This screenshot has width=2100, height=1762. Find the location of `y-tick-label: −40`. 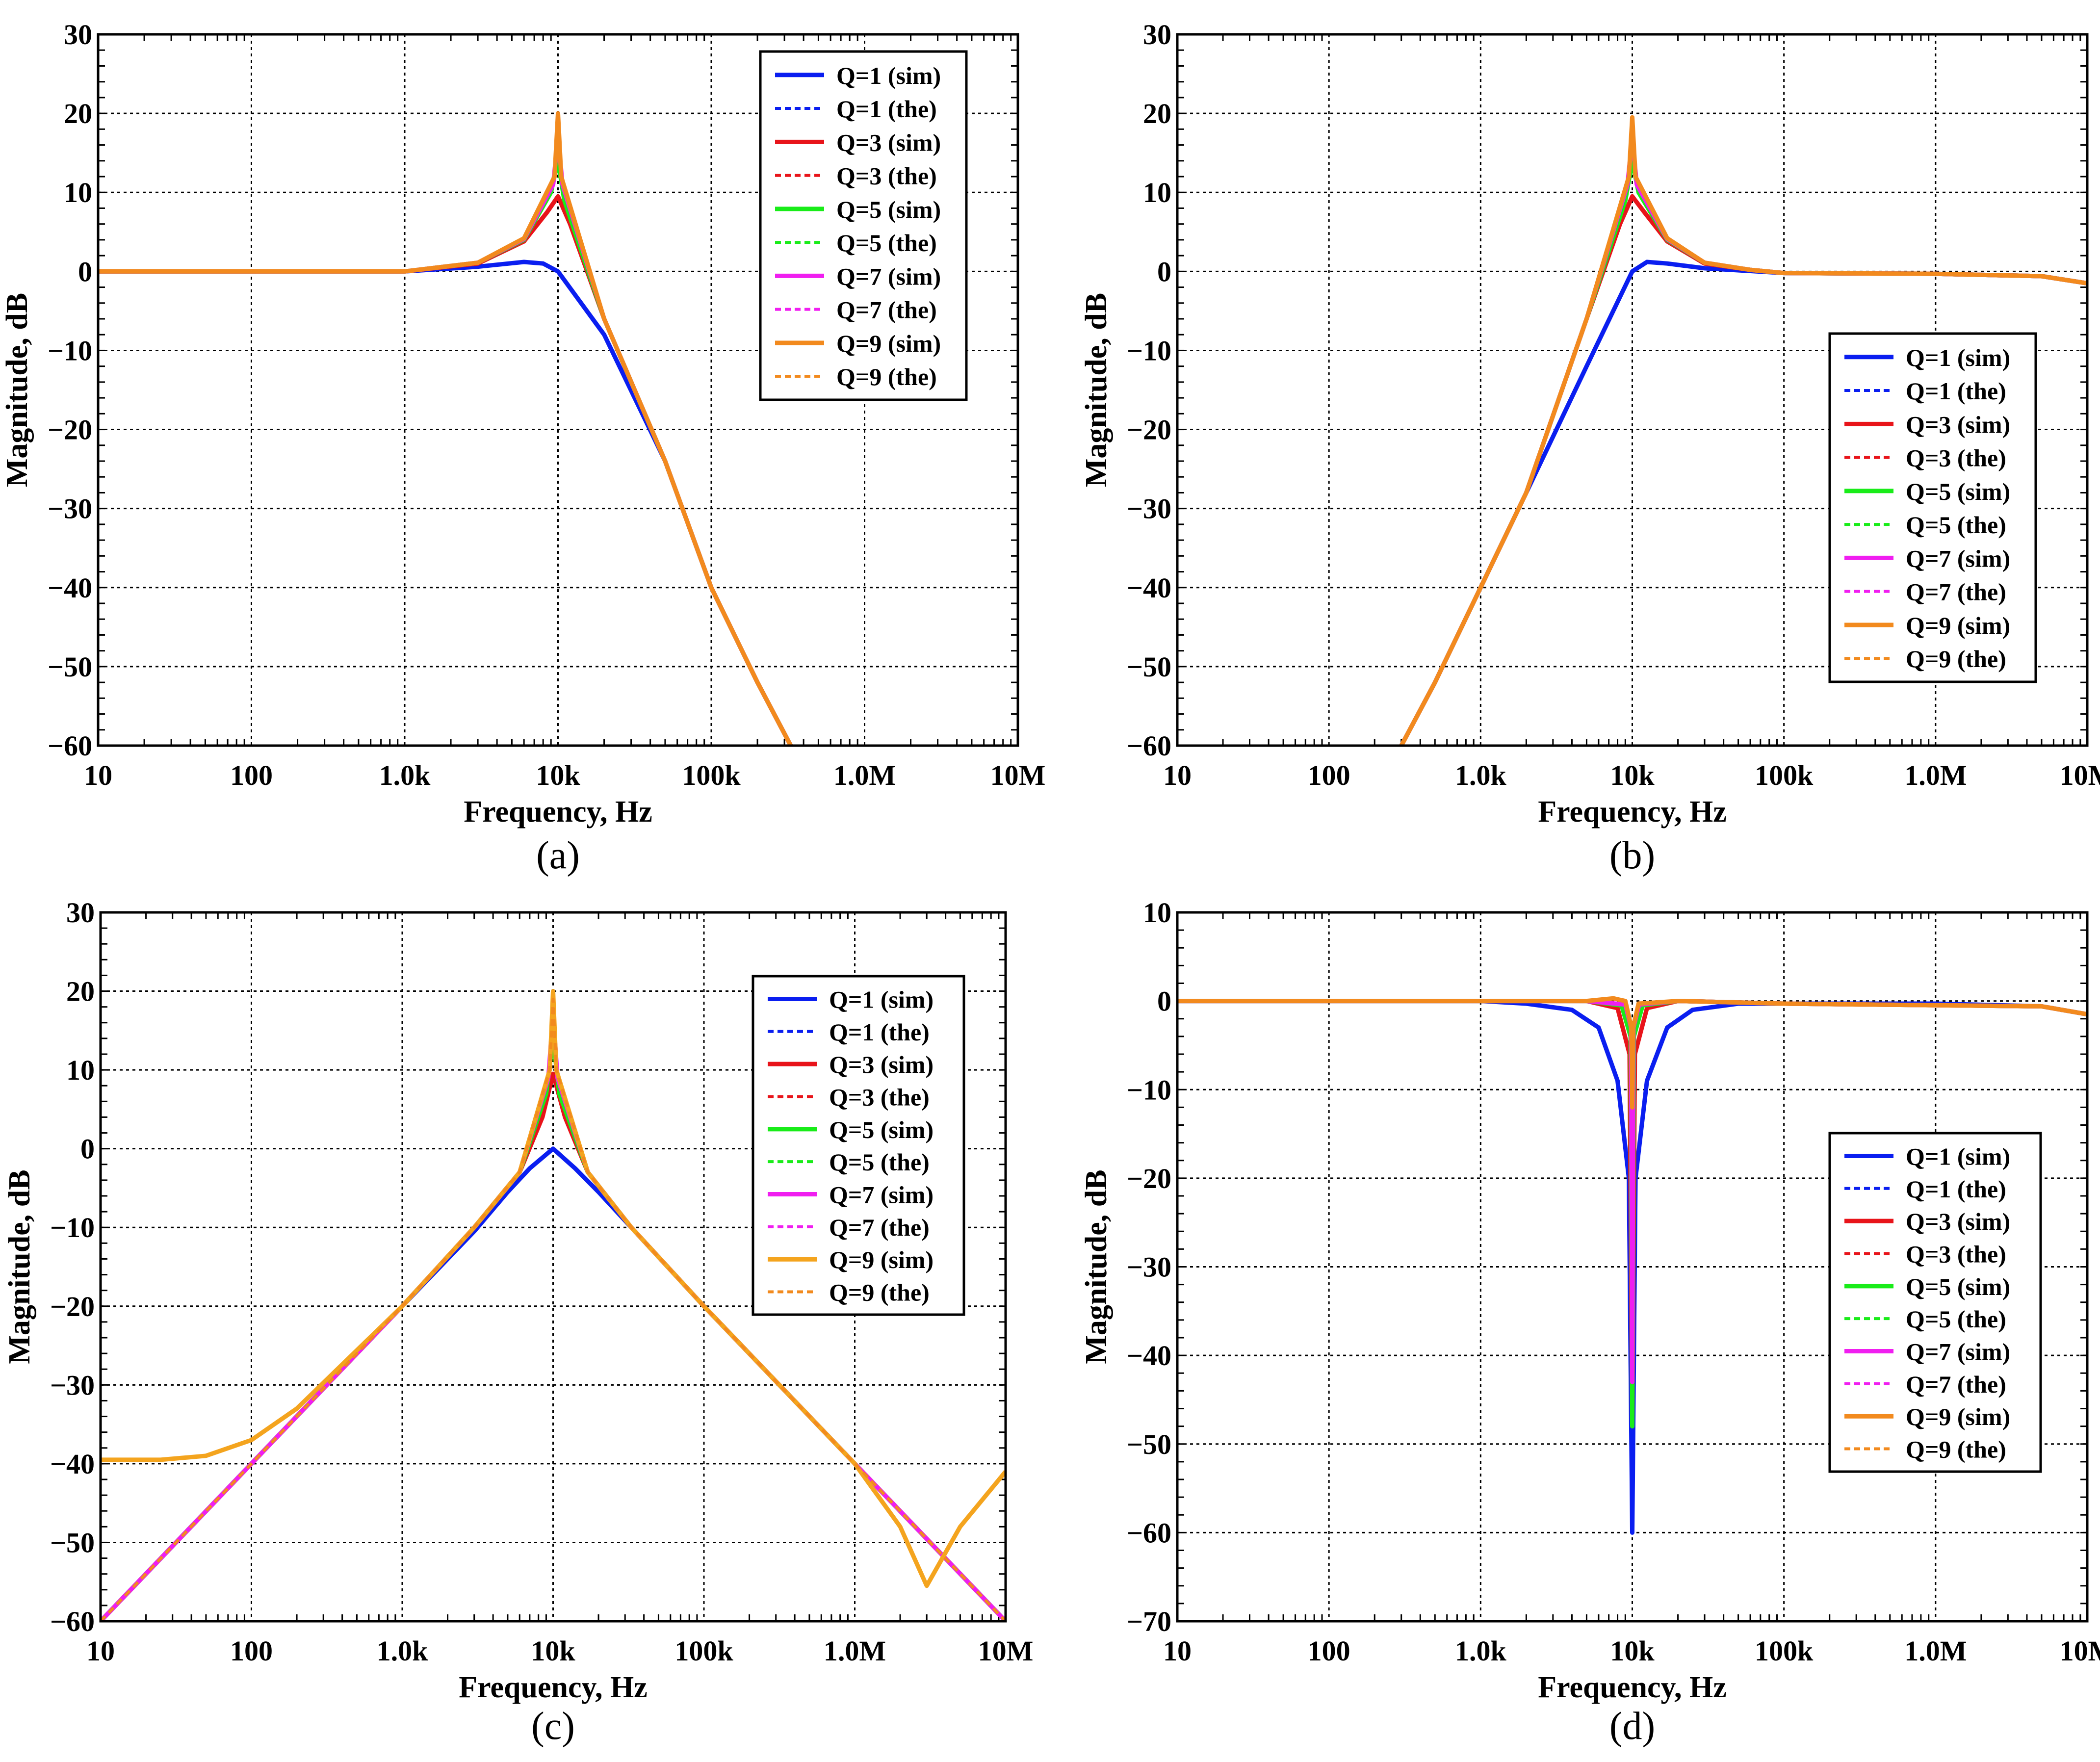

y-tick-label: −40 is located at coordinates (1149, 588).